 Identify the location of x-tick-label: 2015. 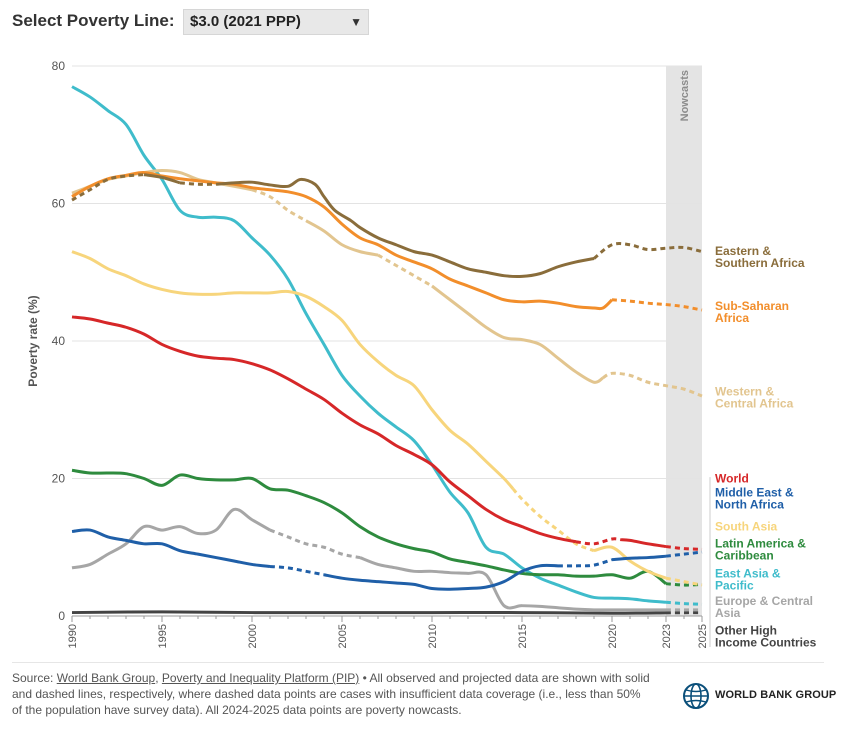
(523, 636).